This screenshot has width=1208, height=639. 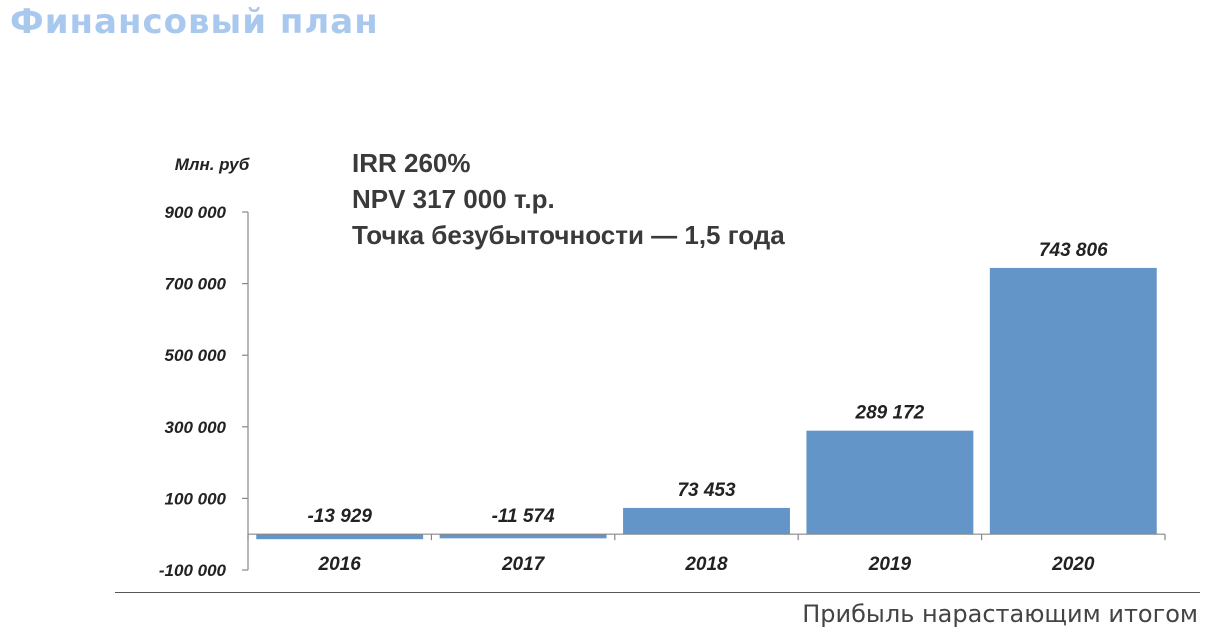 I want to click on page-title: Финансовый план, so click(x=194, y=22).